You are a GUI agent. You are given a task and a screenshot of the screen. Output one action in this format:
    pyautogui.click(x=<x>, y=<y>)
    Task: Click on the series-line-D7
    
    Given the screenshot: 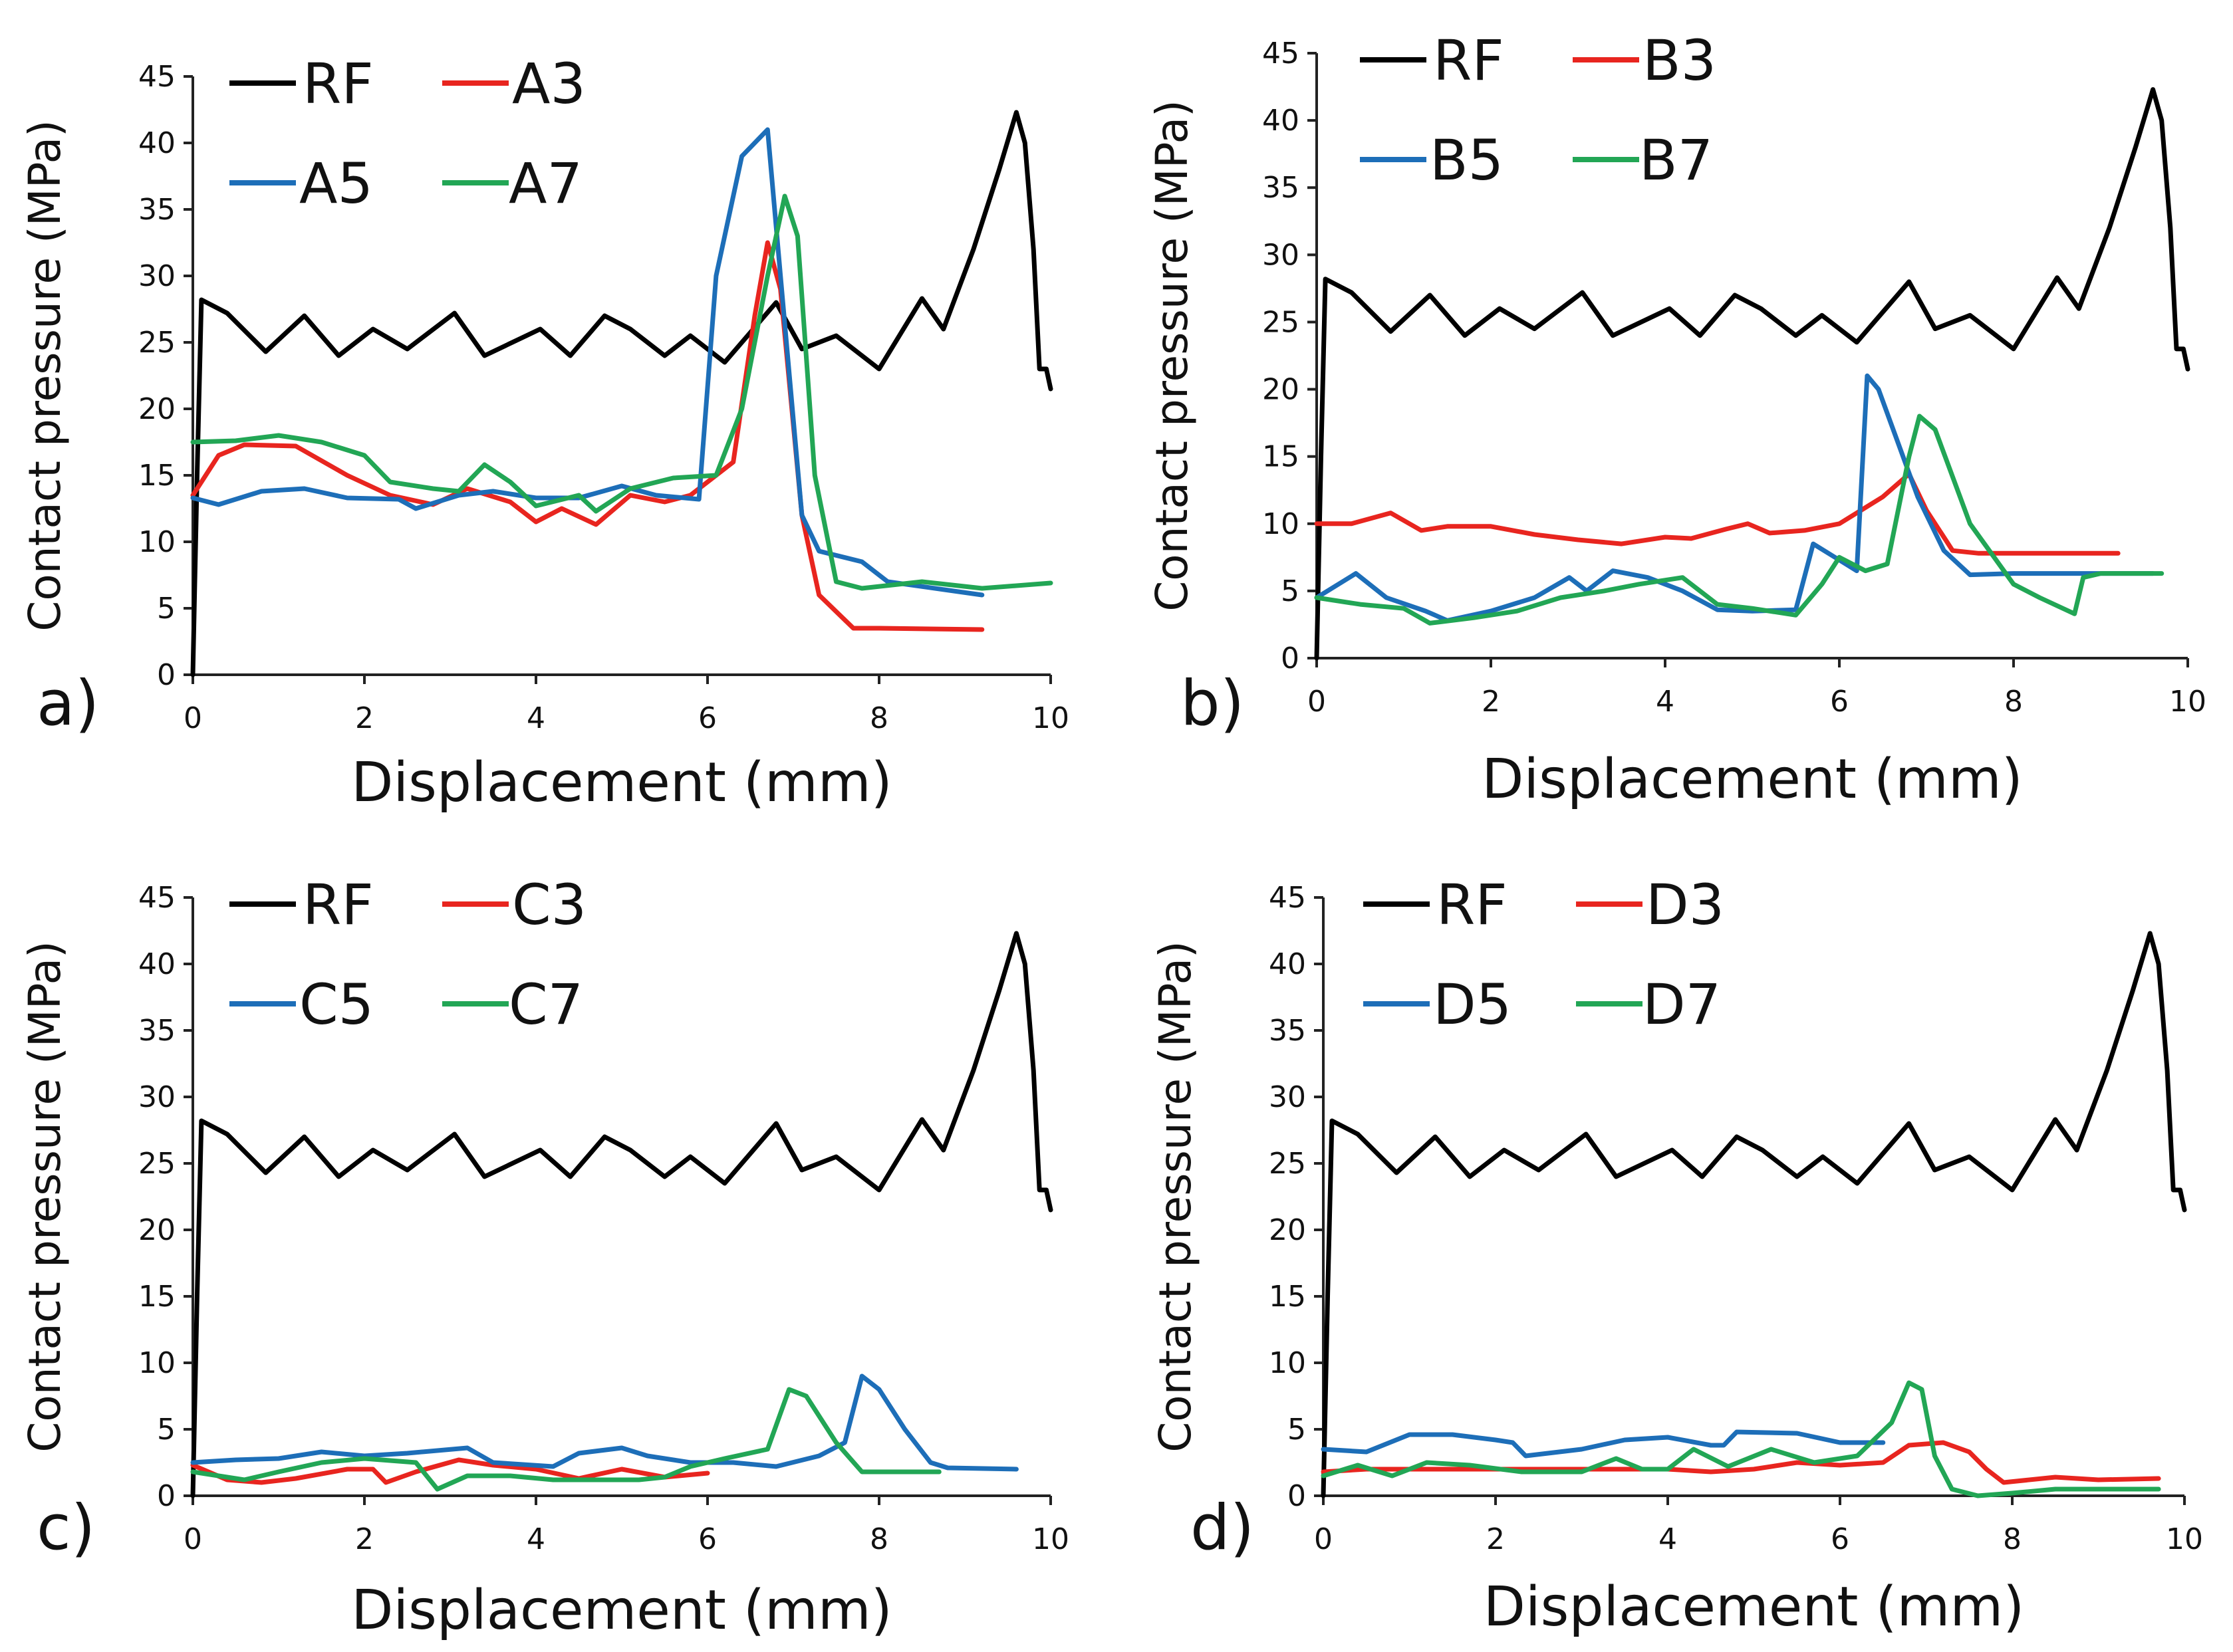 What is the action you would take?
    pyautogui.click(x=1741, y=1439)
    